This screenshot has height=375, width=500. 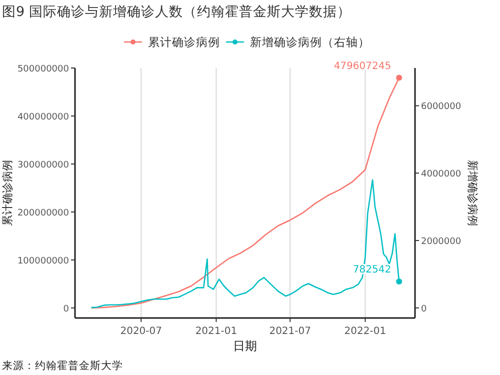 I want to click on y-tick-label: 200000000, so click(x=43, y=213).